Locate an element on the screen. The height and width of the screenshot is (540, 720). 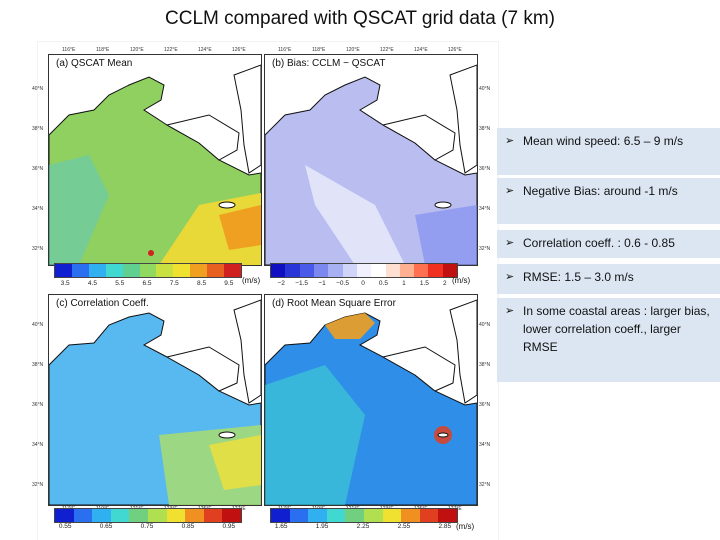
lon-tick: 126°E is located at coordinates (239, 50).